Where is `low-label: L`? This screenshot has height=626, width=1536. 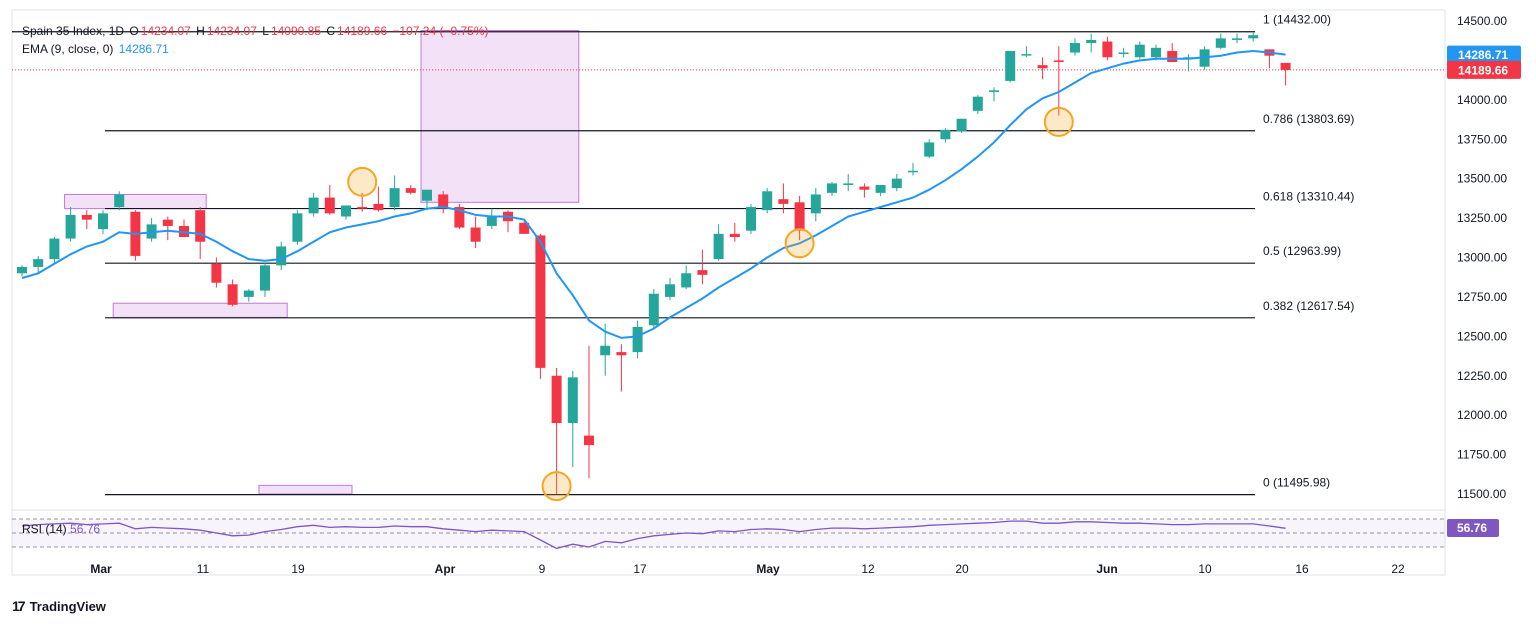 low-label: L is located at coordinates (265, 31).